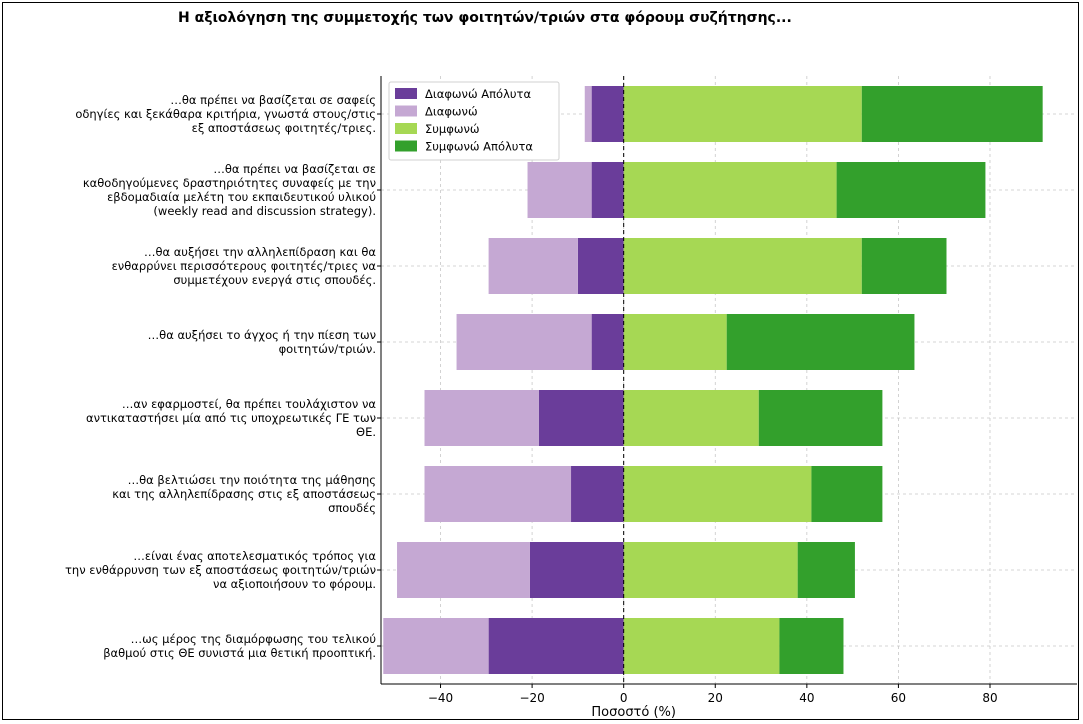 This screenshot has height=724, width=1083. I want to click on x-tick-label: 80, so click(989, 698).